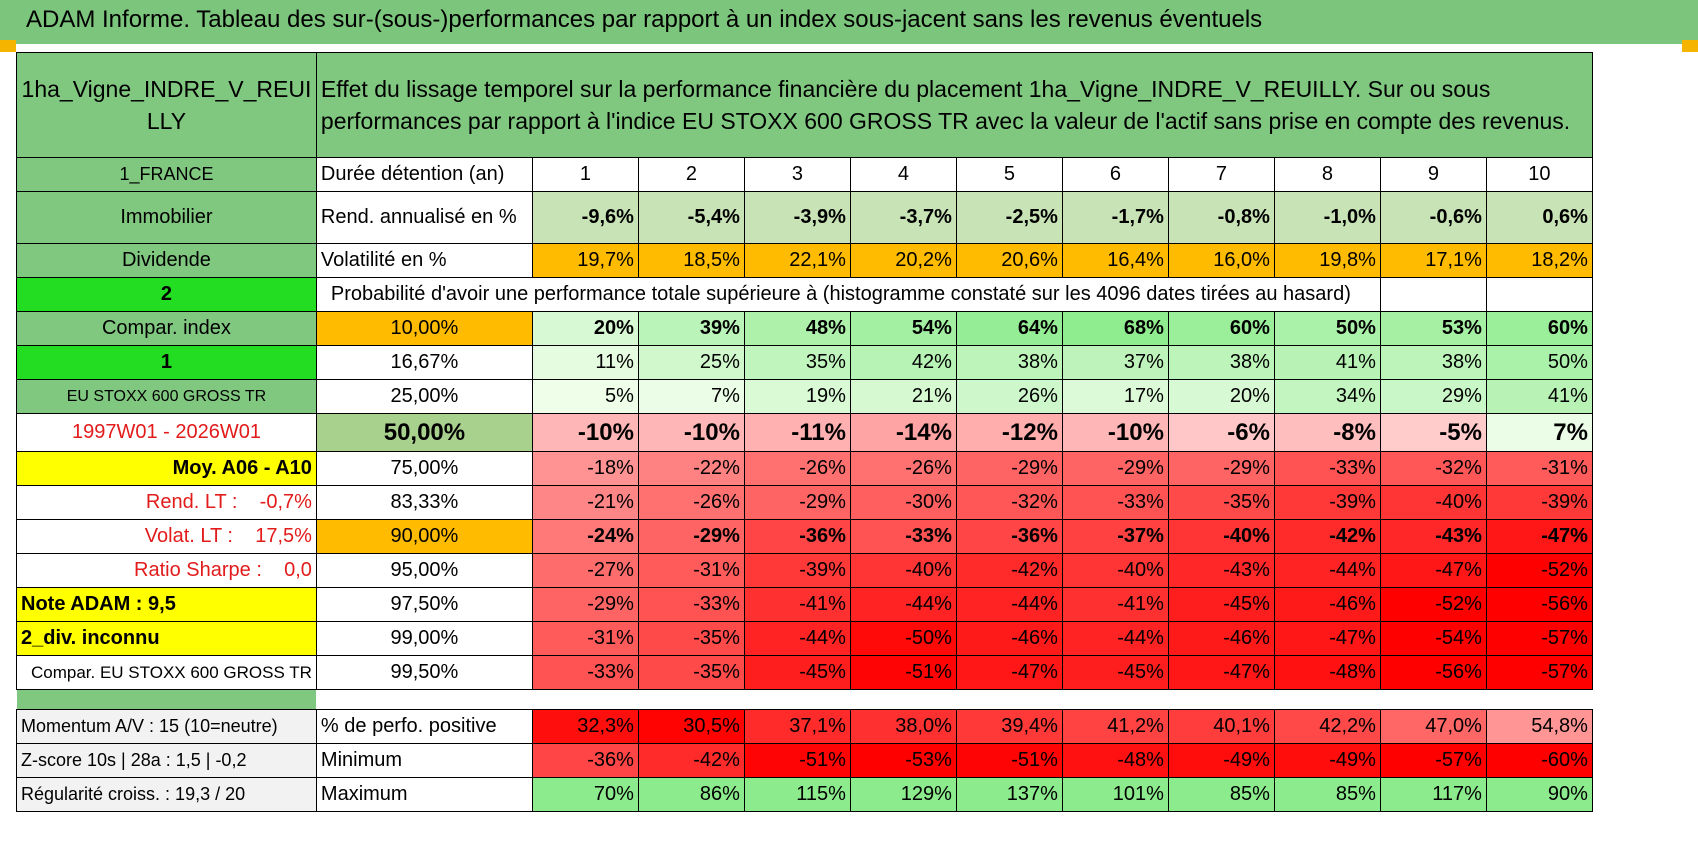 This screenshot has height=848, width=1698. Describe the element at coordinates (1009, 502) in the screenshot. I see `quantile-6-value-5: -32%` at that location.